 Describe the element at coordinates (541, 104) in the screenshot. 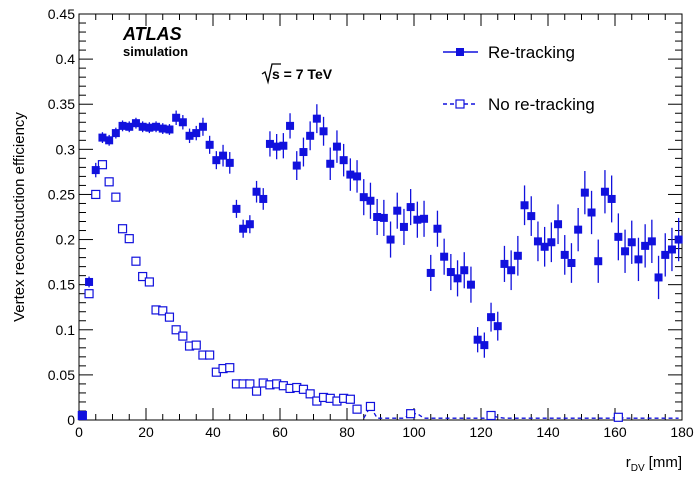

I see `legend-label-no-re-tracking: No re-tracking` at that location.